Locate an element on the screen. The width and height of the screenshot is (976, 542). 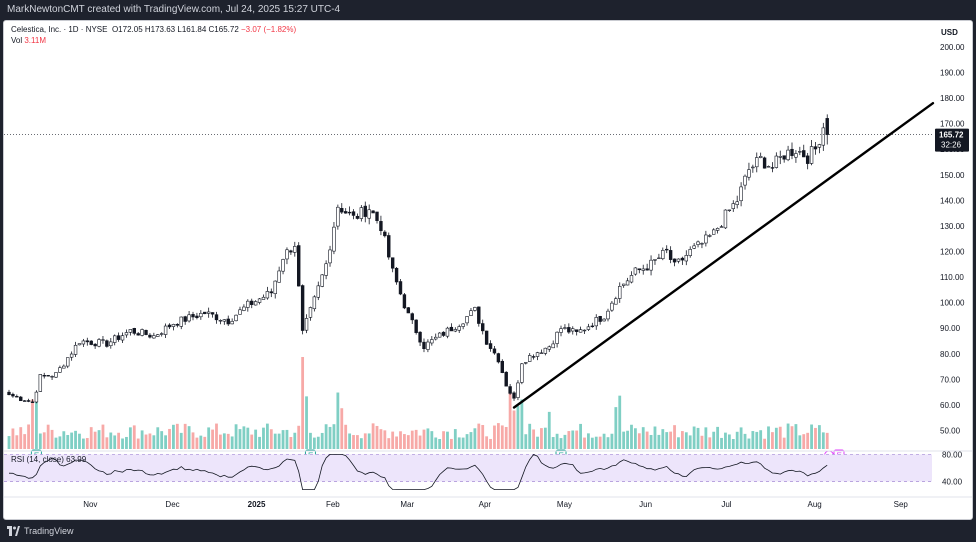
price-tick-label: 130.00 is located at coordinates (952, 226).